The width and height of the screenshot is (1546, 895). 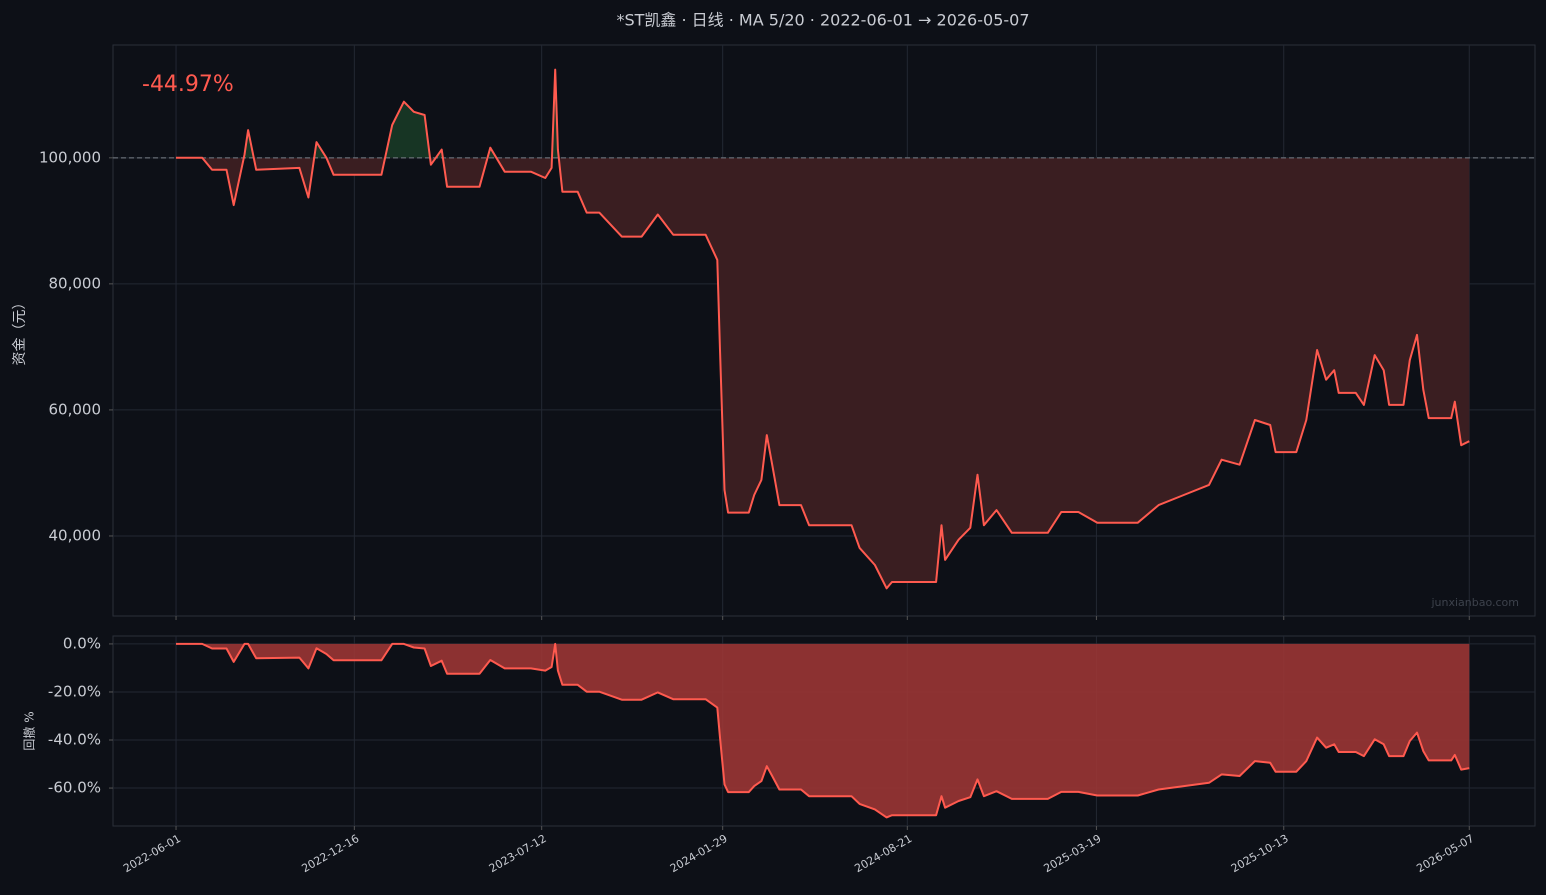 What do you see at coordinates (152, 853) in the screenshot?
I see `x-tick-label: 2022-06-01` at bounding box center [152, 853].